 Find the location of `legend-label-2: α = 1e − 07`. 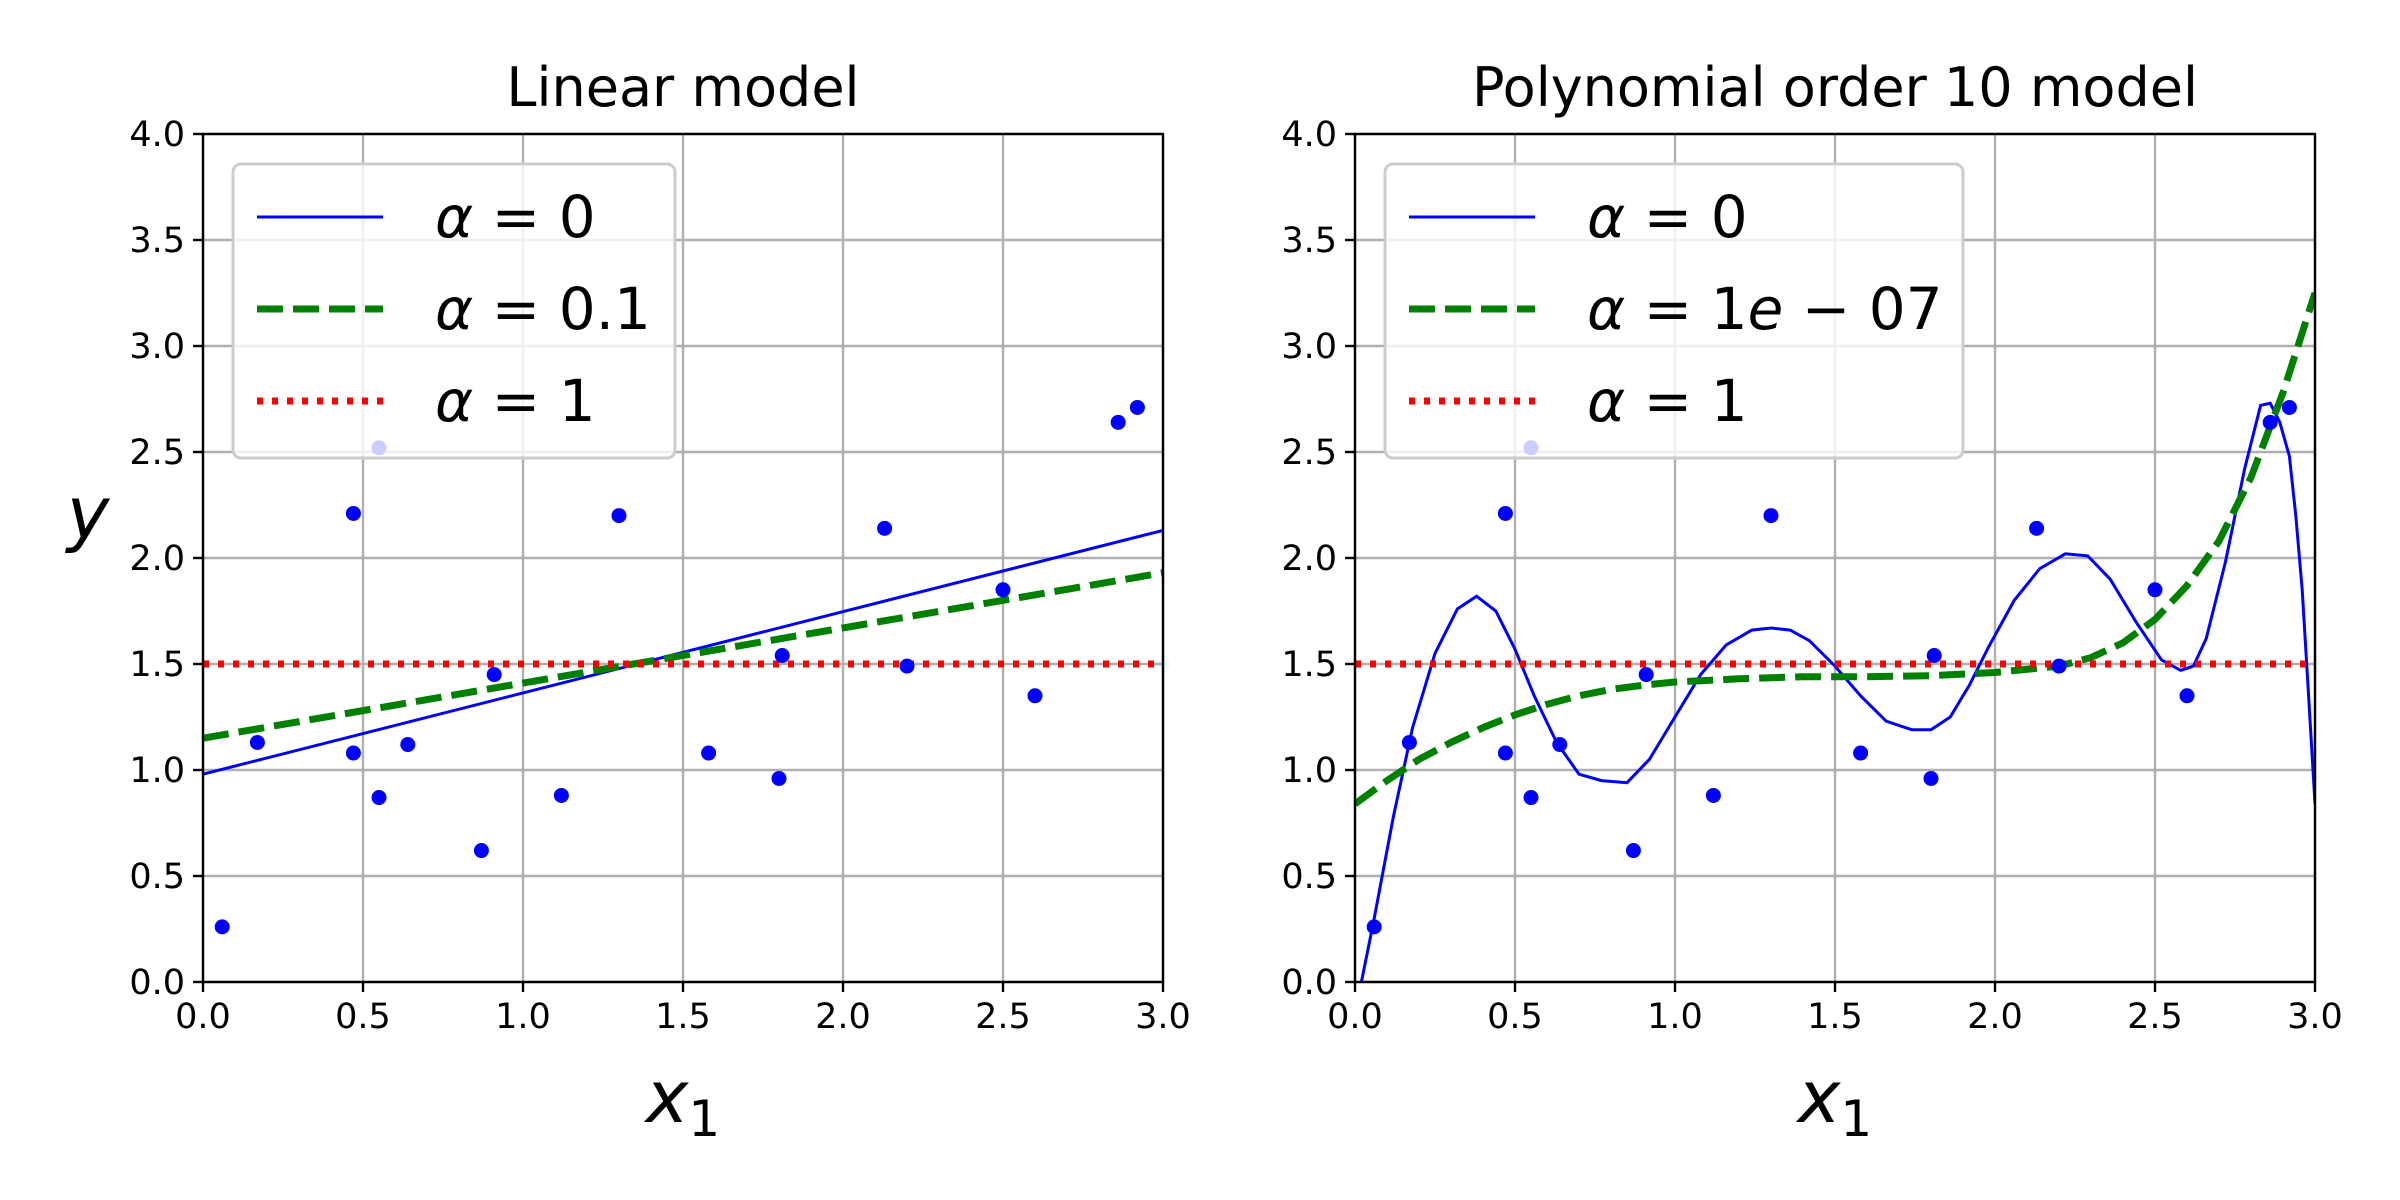

legend-label-2: α = 1e − 07 is located at coordinates (1765, 309).